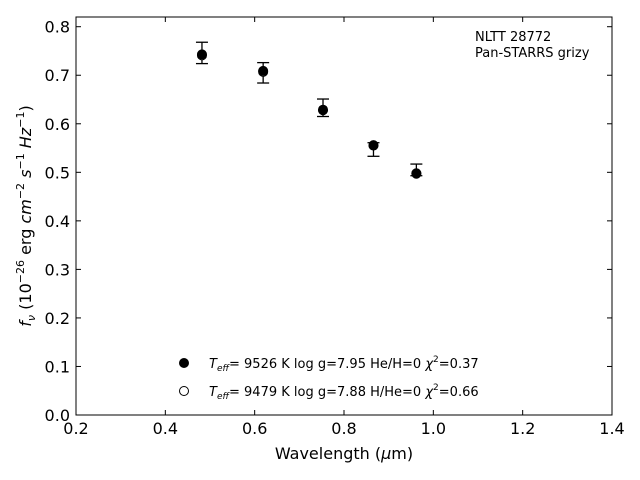 The width and height of the screenshot is (640, 480). I want to click on annotation-star-name: NLTT 28772, so click(513, 37).